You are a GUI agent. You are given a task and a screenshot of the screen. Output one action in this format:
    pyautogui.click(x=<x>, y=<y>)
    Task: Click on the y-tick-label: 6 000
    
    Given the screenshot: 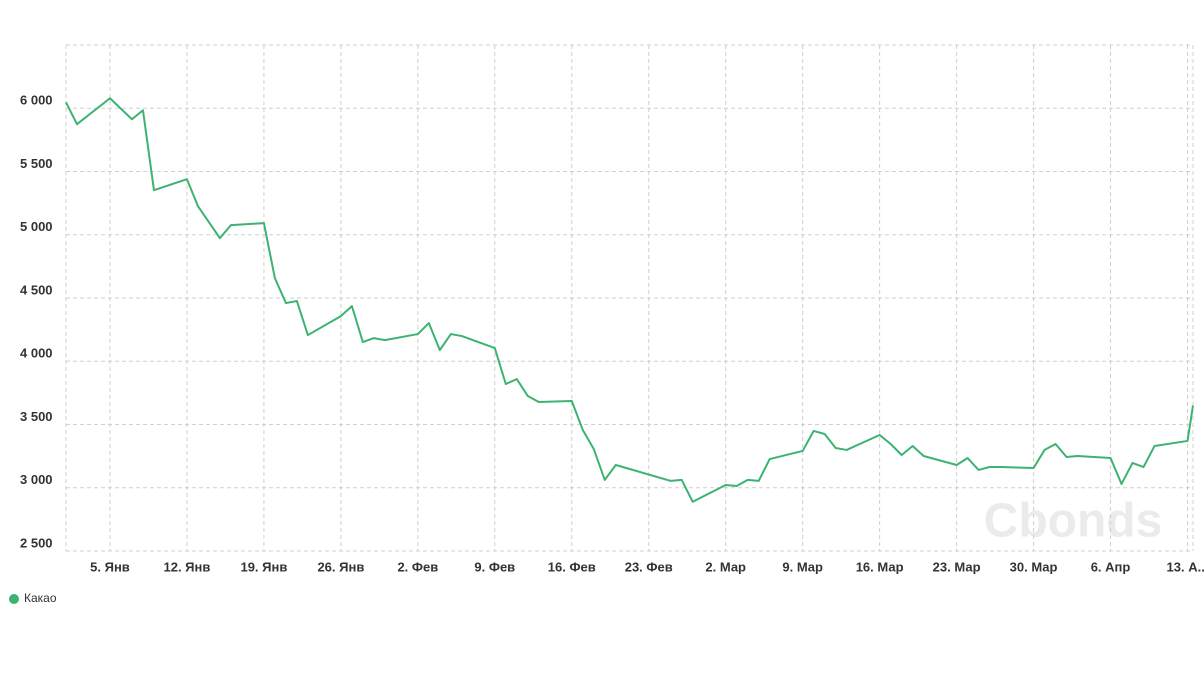 What is the action you would take?
    pyautogui.click(x=36, y=100)
    